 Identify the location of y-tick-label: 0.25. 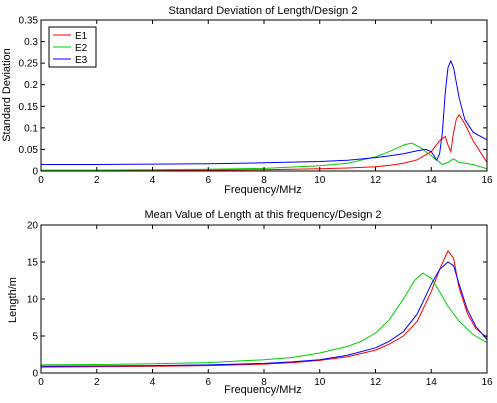
(29, 64).